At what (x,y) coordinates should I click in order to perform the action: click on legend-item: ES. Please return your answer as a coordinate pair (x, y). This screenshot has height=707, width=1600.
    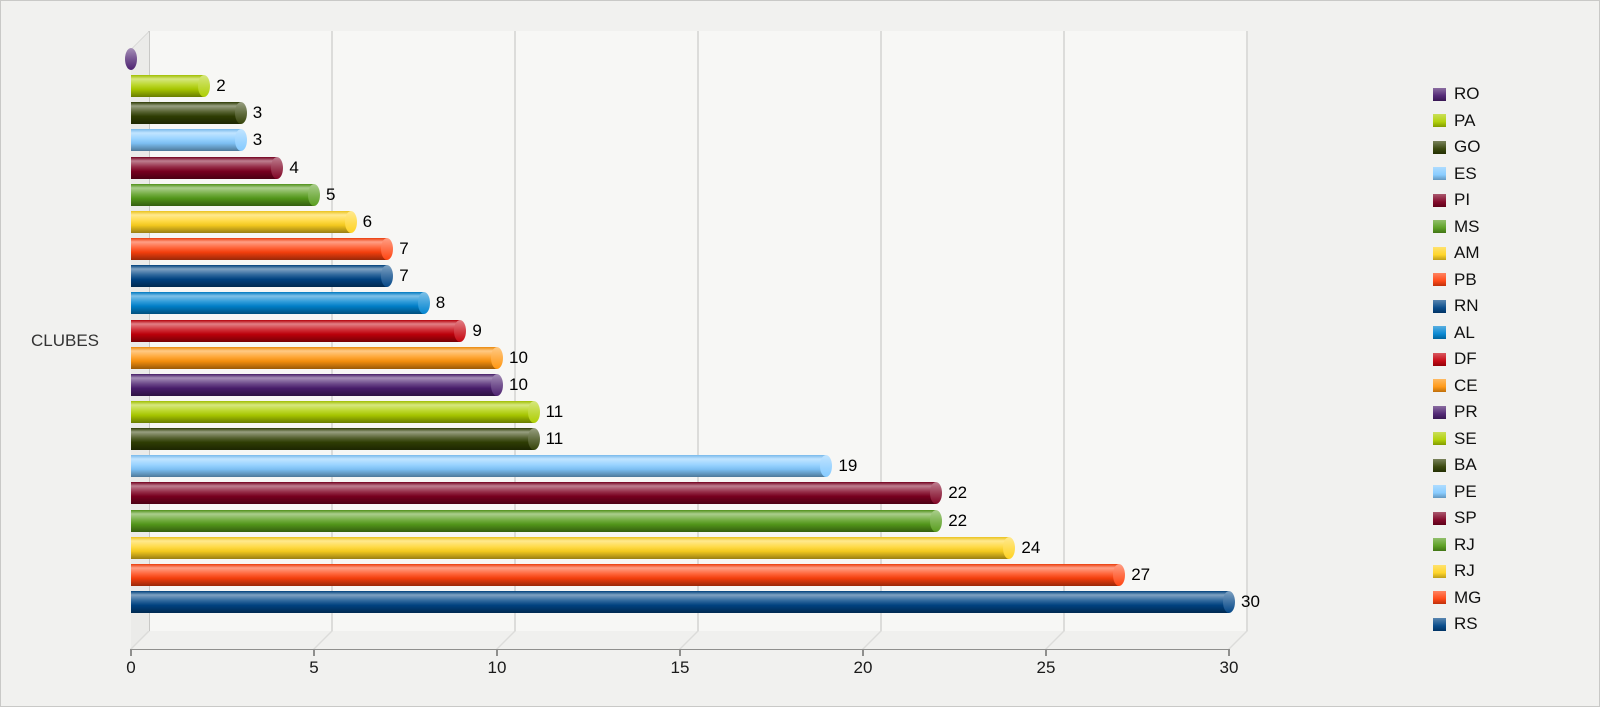
    Looking at the image, I should click on (1457, 174).